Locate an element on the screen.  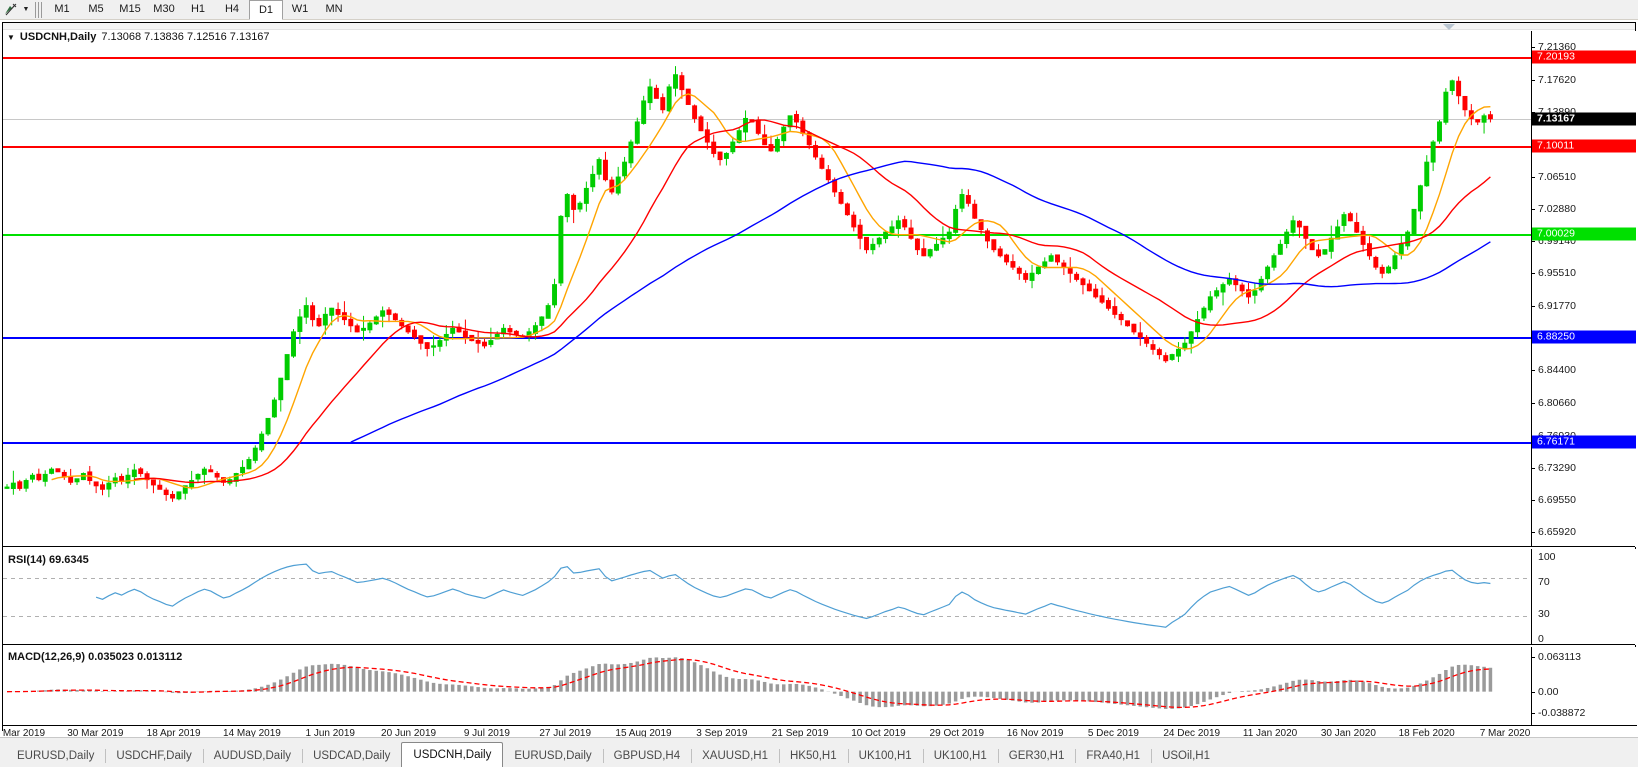
price-chip-resistance-line: 7.10011 is located at coordinates (1584, 146).